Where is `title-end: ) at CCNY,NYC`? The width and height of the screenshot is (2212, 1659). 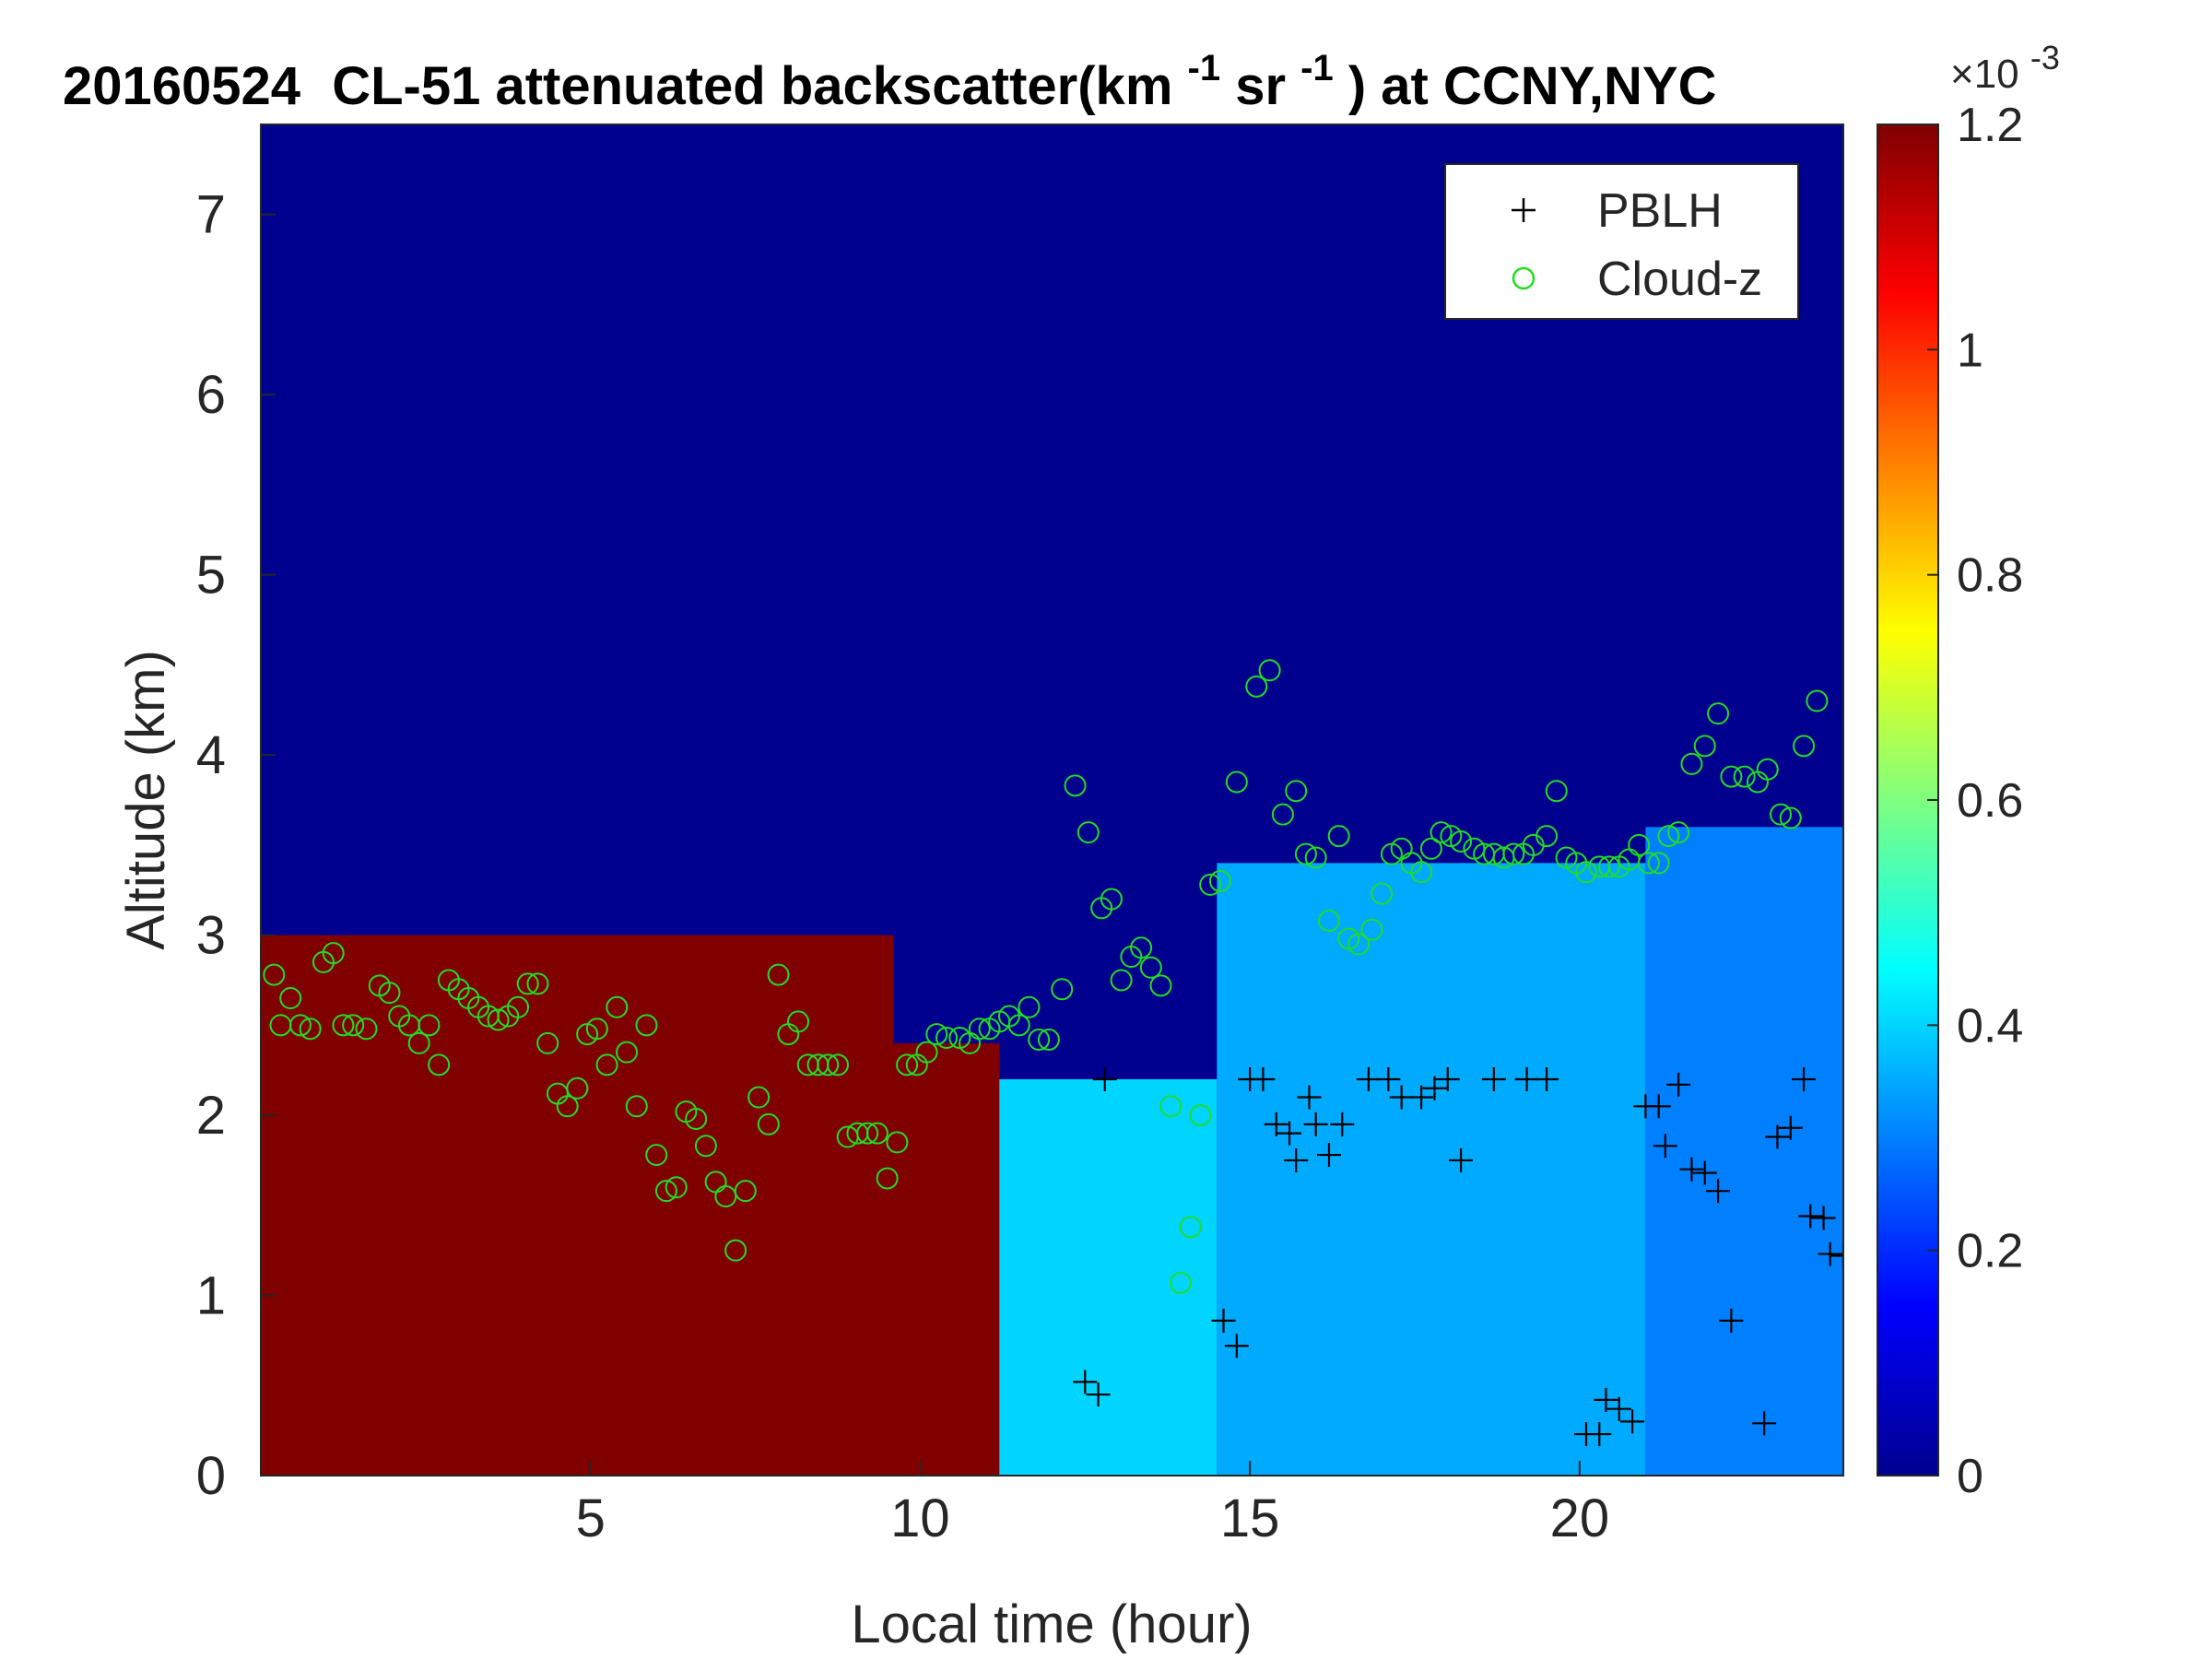
title-end: ) at CCNY,NYC is located at coordinates (1532, 86).